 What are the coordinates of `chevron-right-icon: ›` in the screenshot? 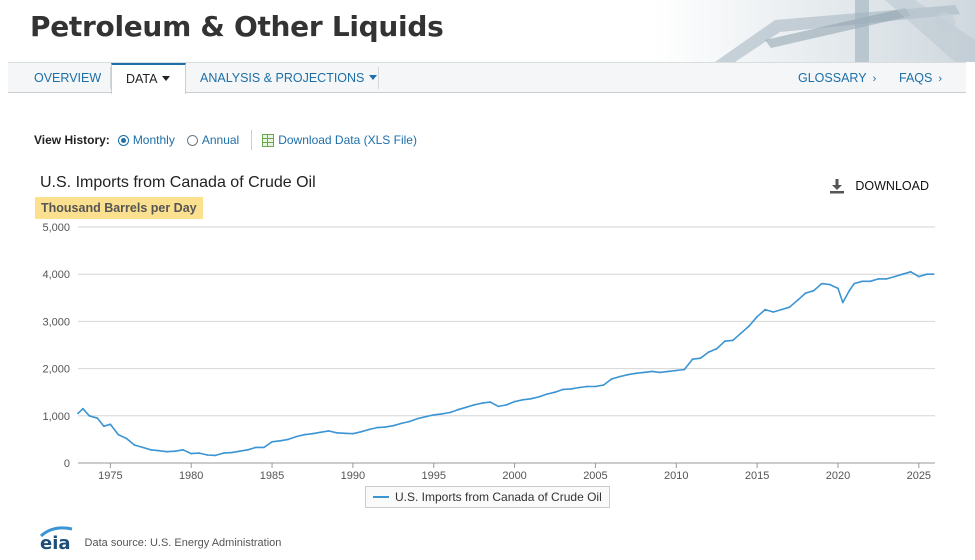 It's located at (940, 79).